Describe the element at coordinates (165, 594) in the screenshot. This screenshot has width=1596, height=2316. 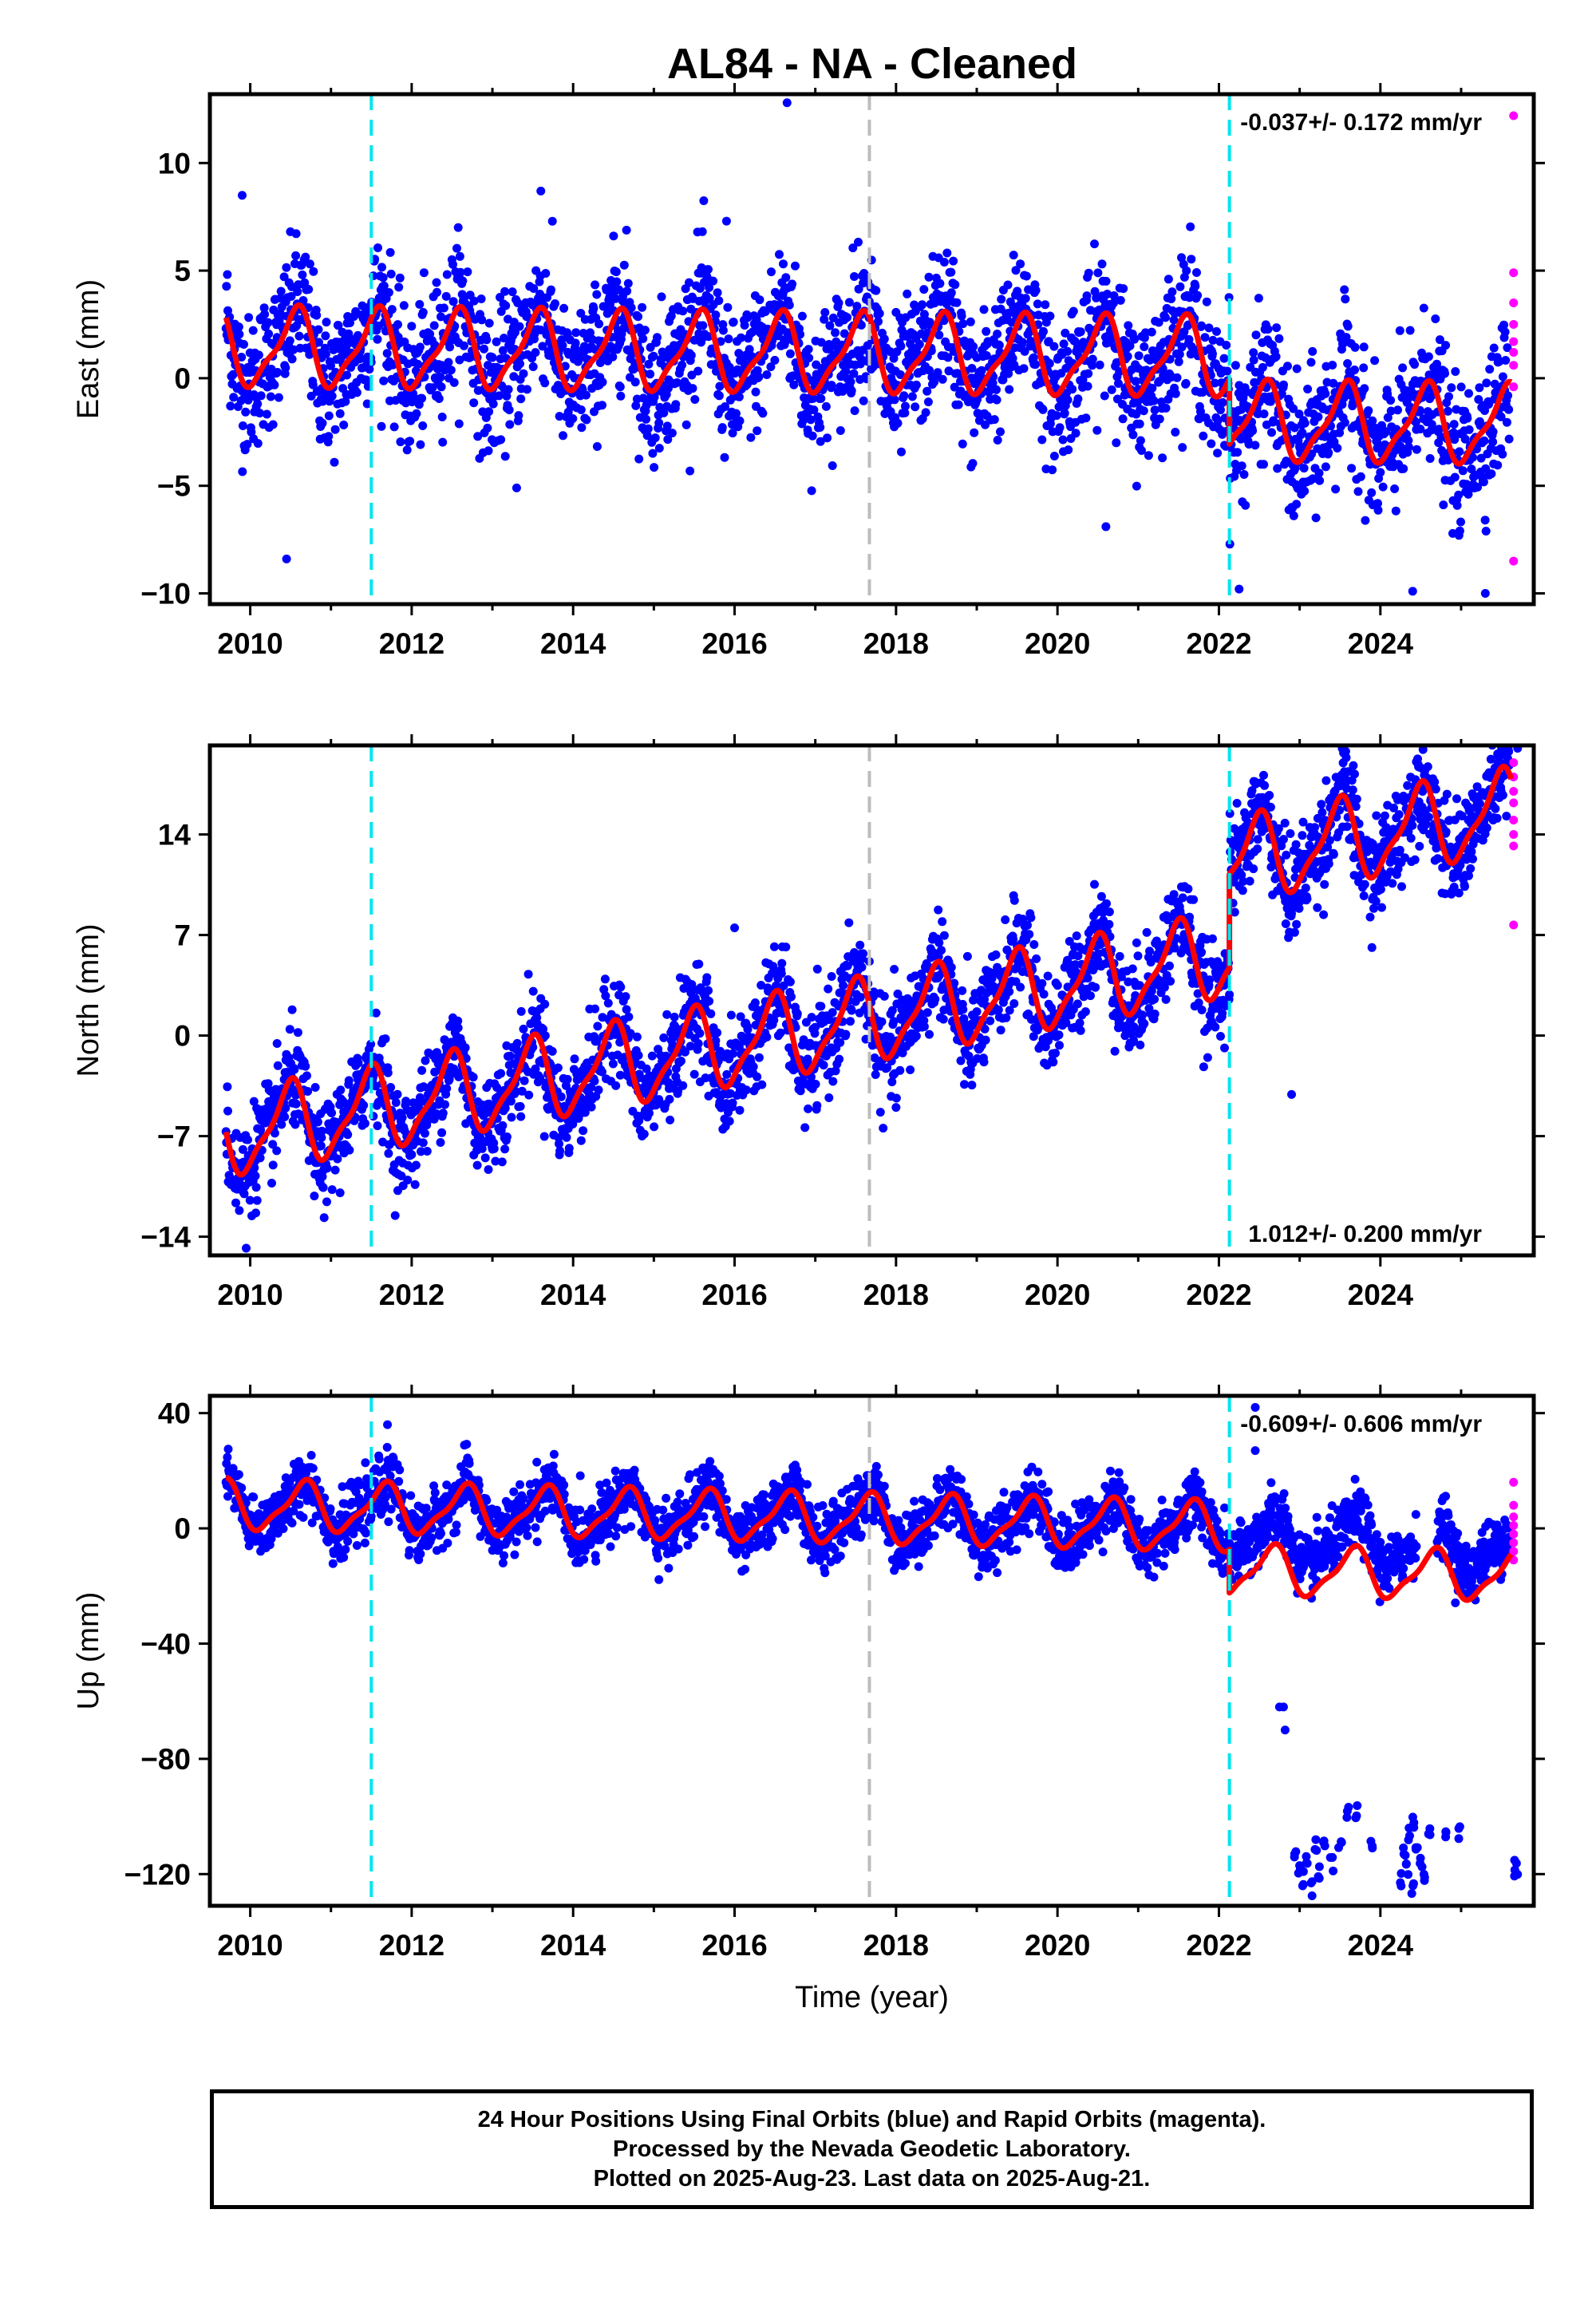
I see `y-tick-label: −10` at that location.